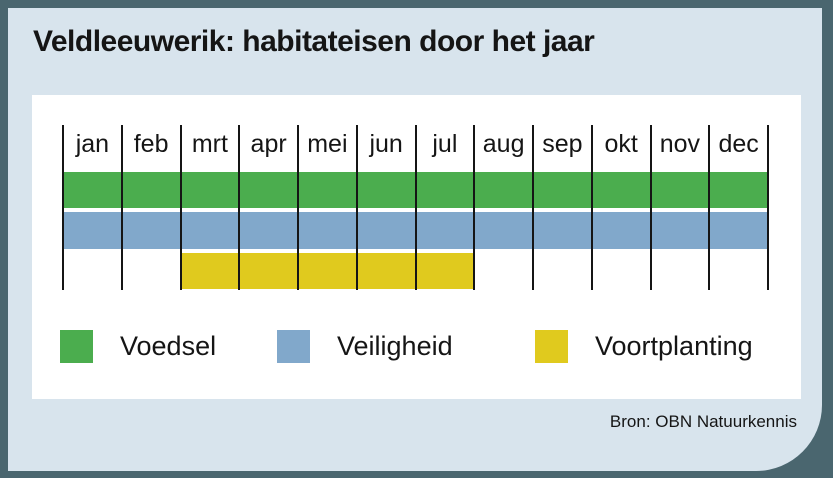 The height and width of the screenshot is (478, 833). I want to click on legend-label: Voedsel, so click(168, 346).